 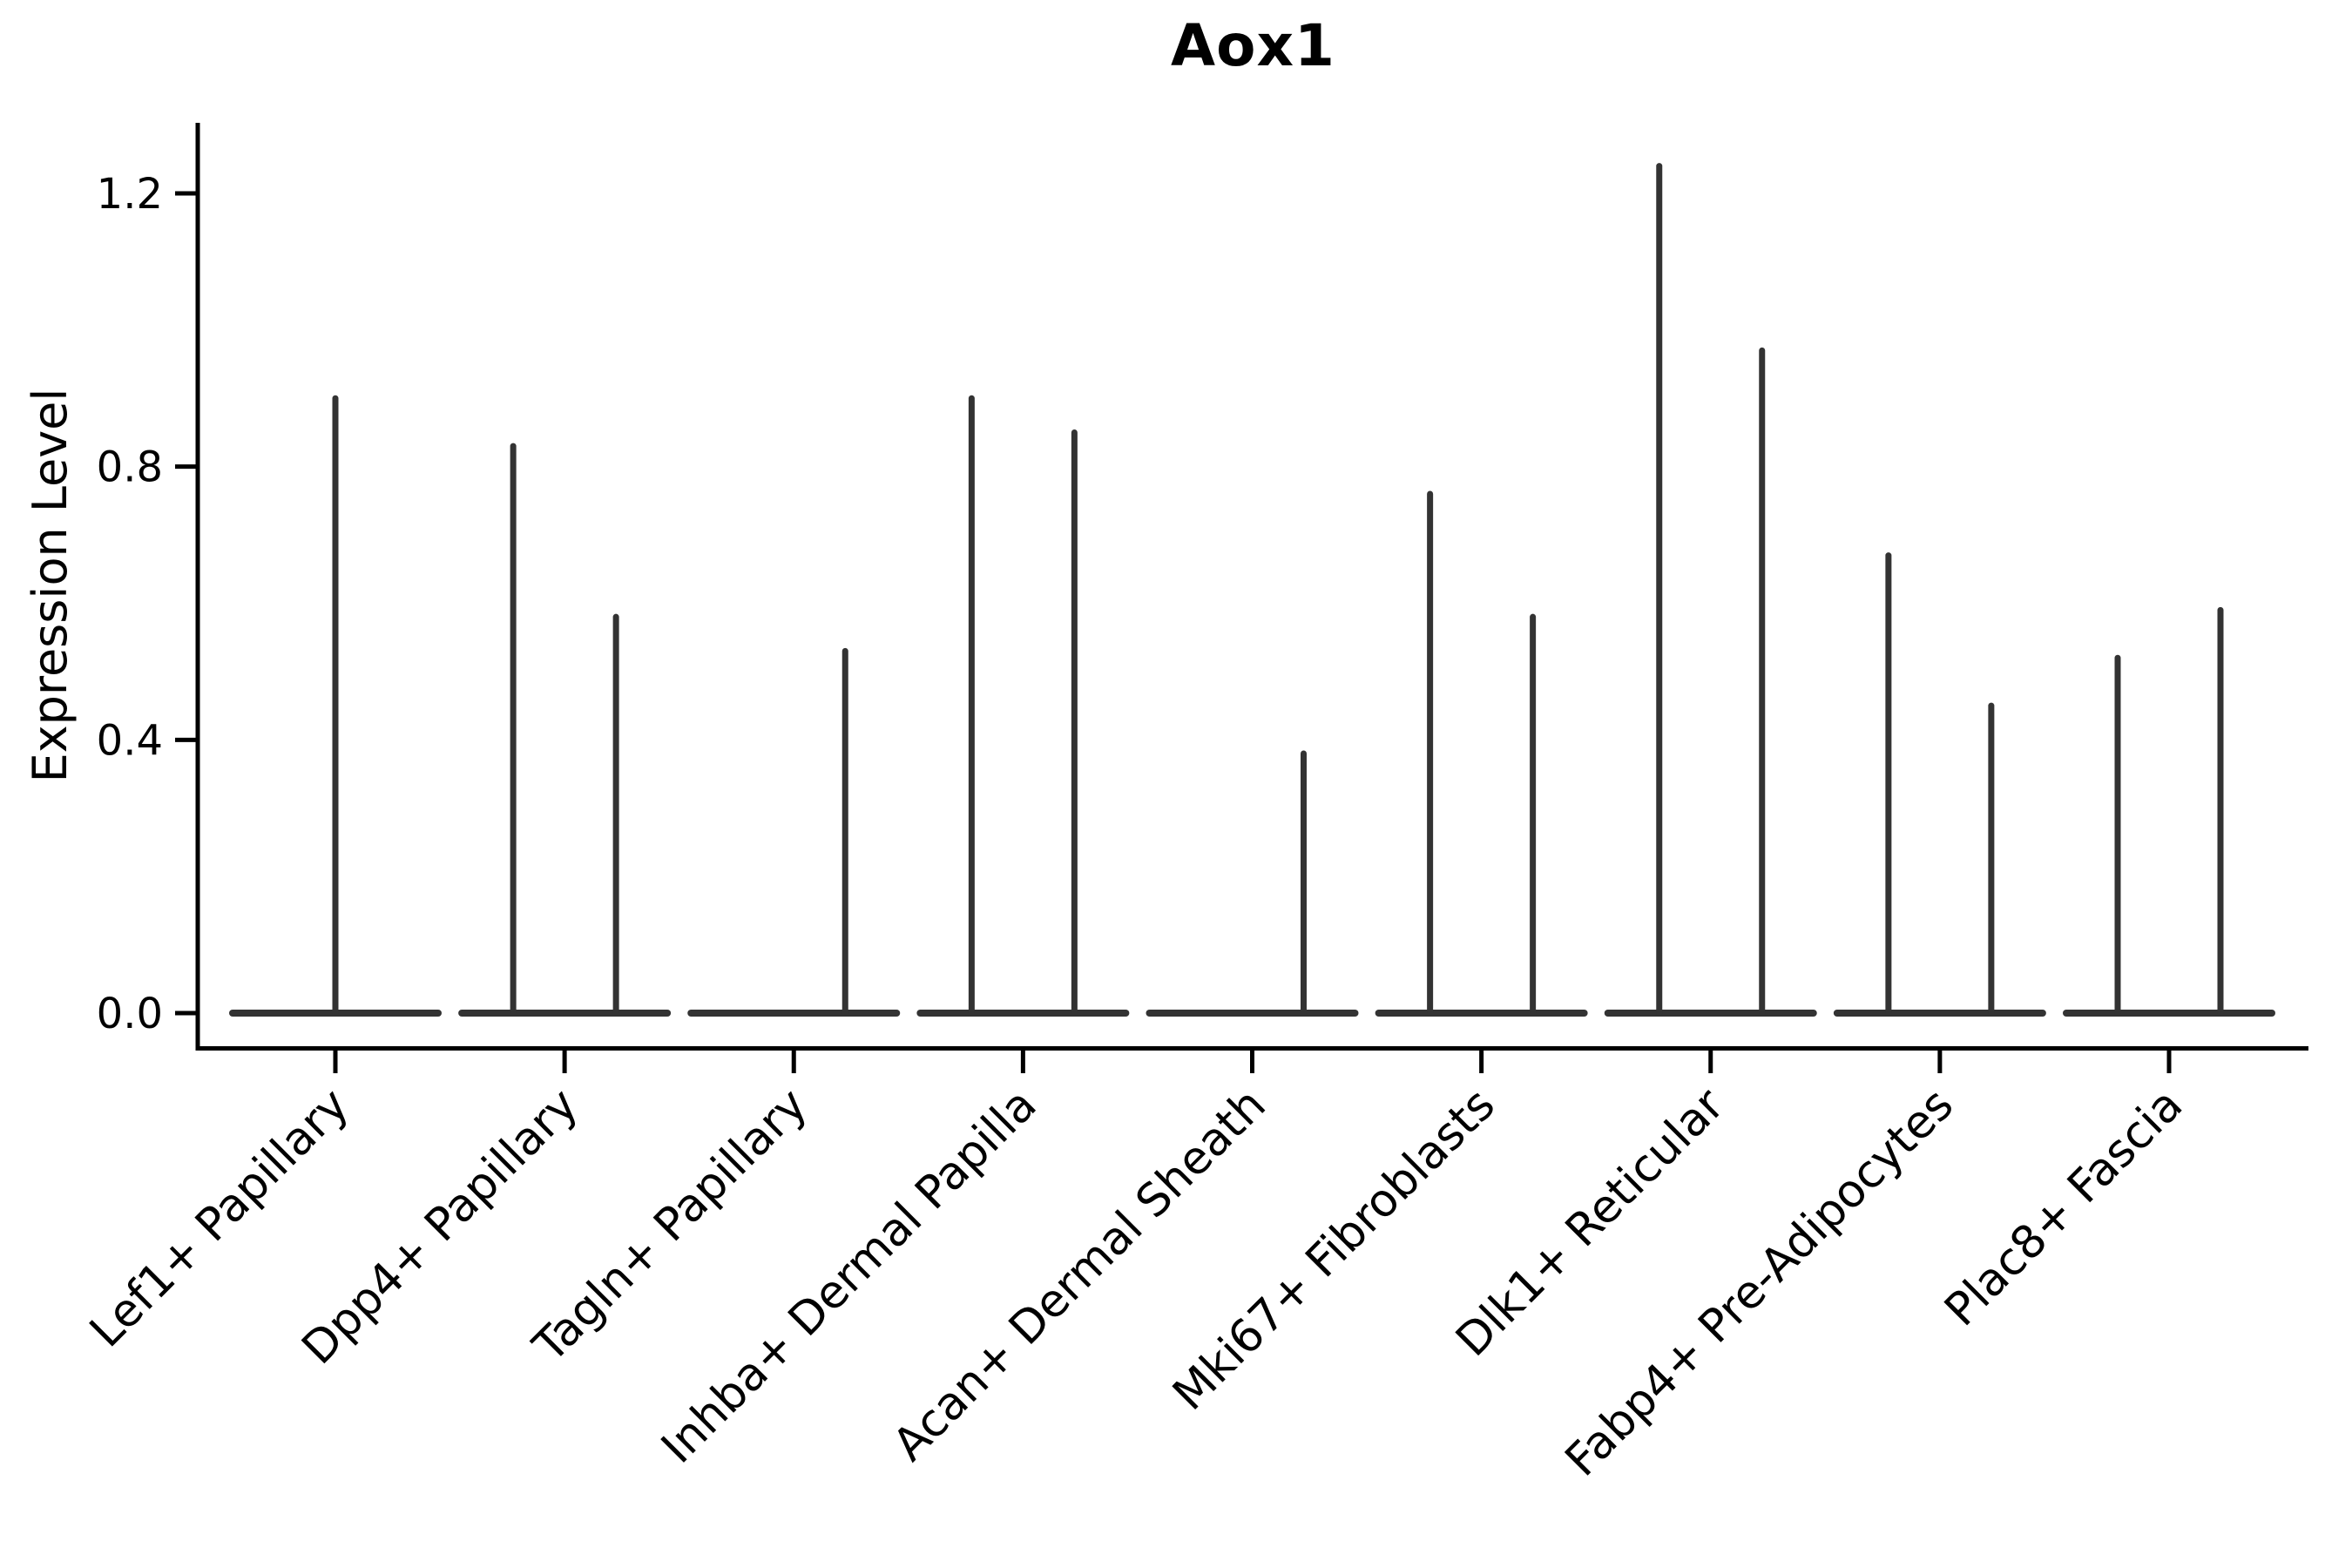 What do you see at coordinates (130, 1014) in the screenshot?
I see `y-tick-label: 0.0` at bounding box center [130, 1014].